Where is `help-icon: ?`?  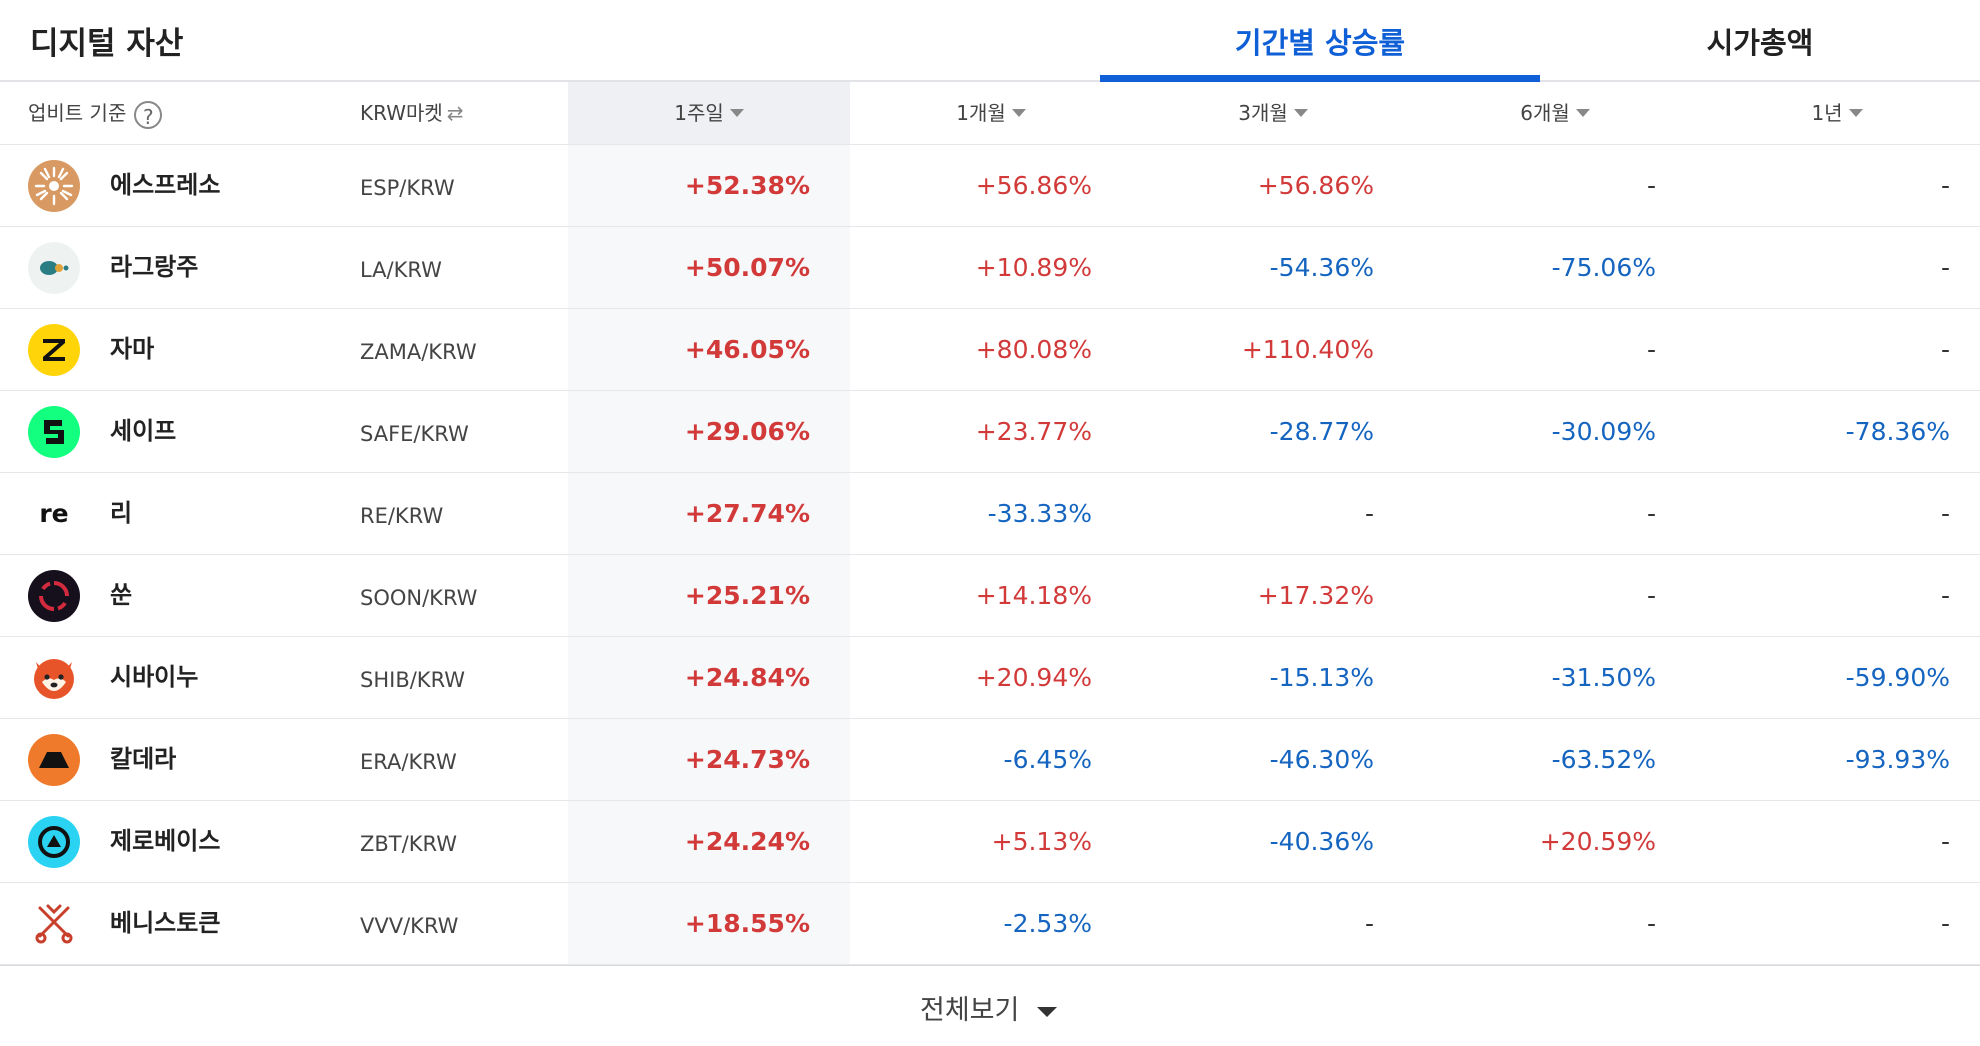
help-icon: ? is located at coordinates (148, 114).